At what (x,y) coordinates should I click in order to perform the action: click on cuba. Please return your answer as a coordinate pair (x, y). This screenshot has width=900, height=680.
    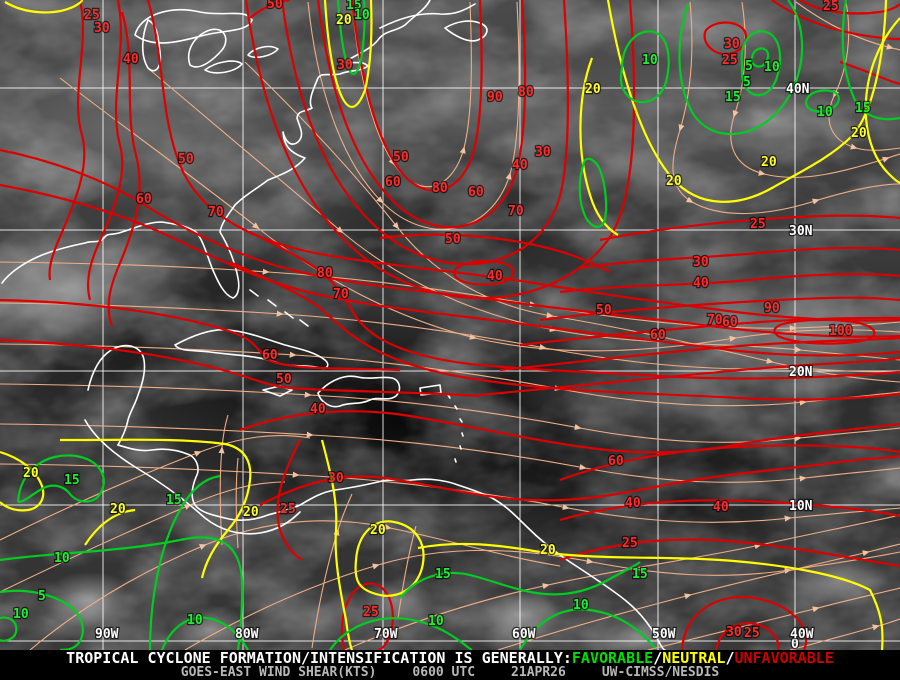
    Looking at the image, I should click on (251, 349).